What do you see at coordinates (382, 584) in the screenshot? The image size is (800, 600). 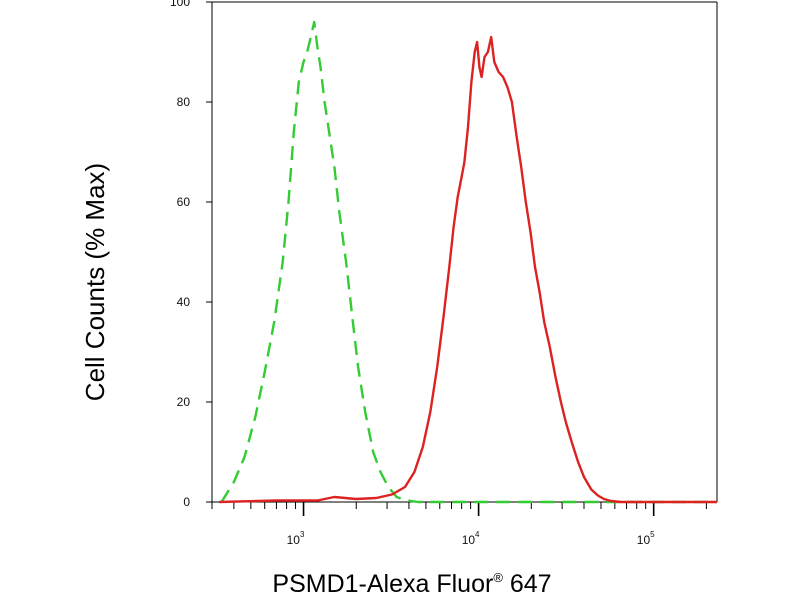 I see `x-axis-title-main: PSMD1-Alexa Fluor` at bounding box center [382, 584].